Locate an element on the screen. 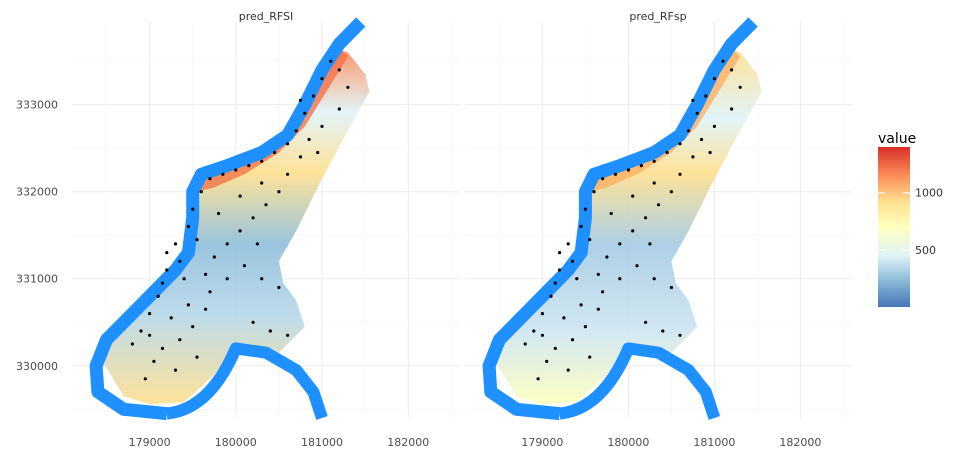  legend-tick-label: 500 is located at coordinates (925, 250).